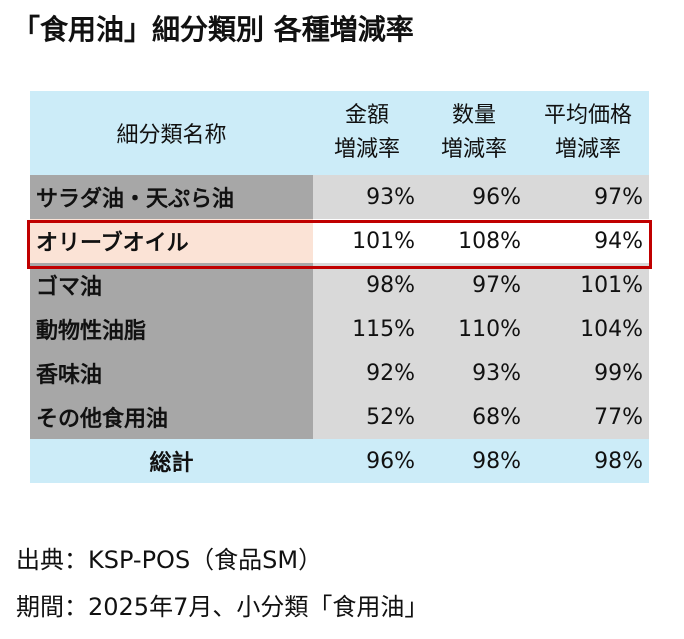  What do you see at coordinates (171, 373) in the screenshot?
I see `row-name: 香味油` at bounding box center [171, 373].